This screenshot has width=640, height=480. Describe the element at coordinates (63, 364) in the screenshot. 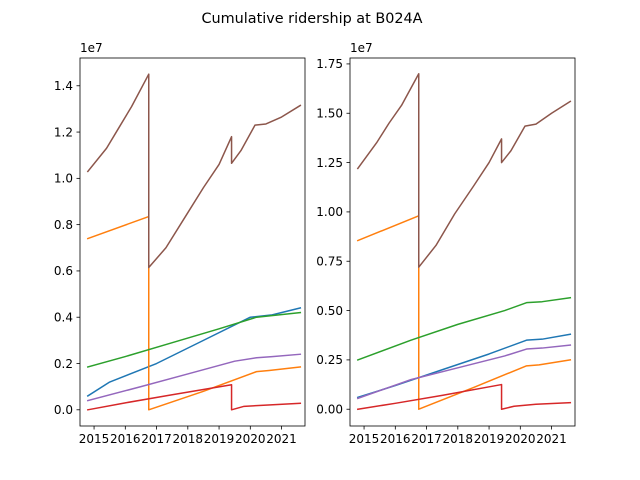

I see `y-tick-label-left-1: 0.2` at that location.